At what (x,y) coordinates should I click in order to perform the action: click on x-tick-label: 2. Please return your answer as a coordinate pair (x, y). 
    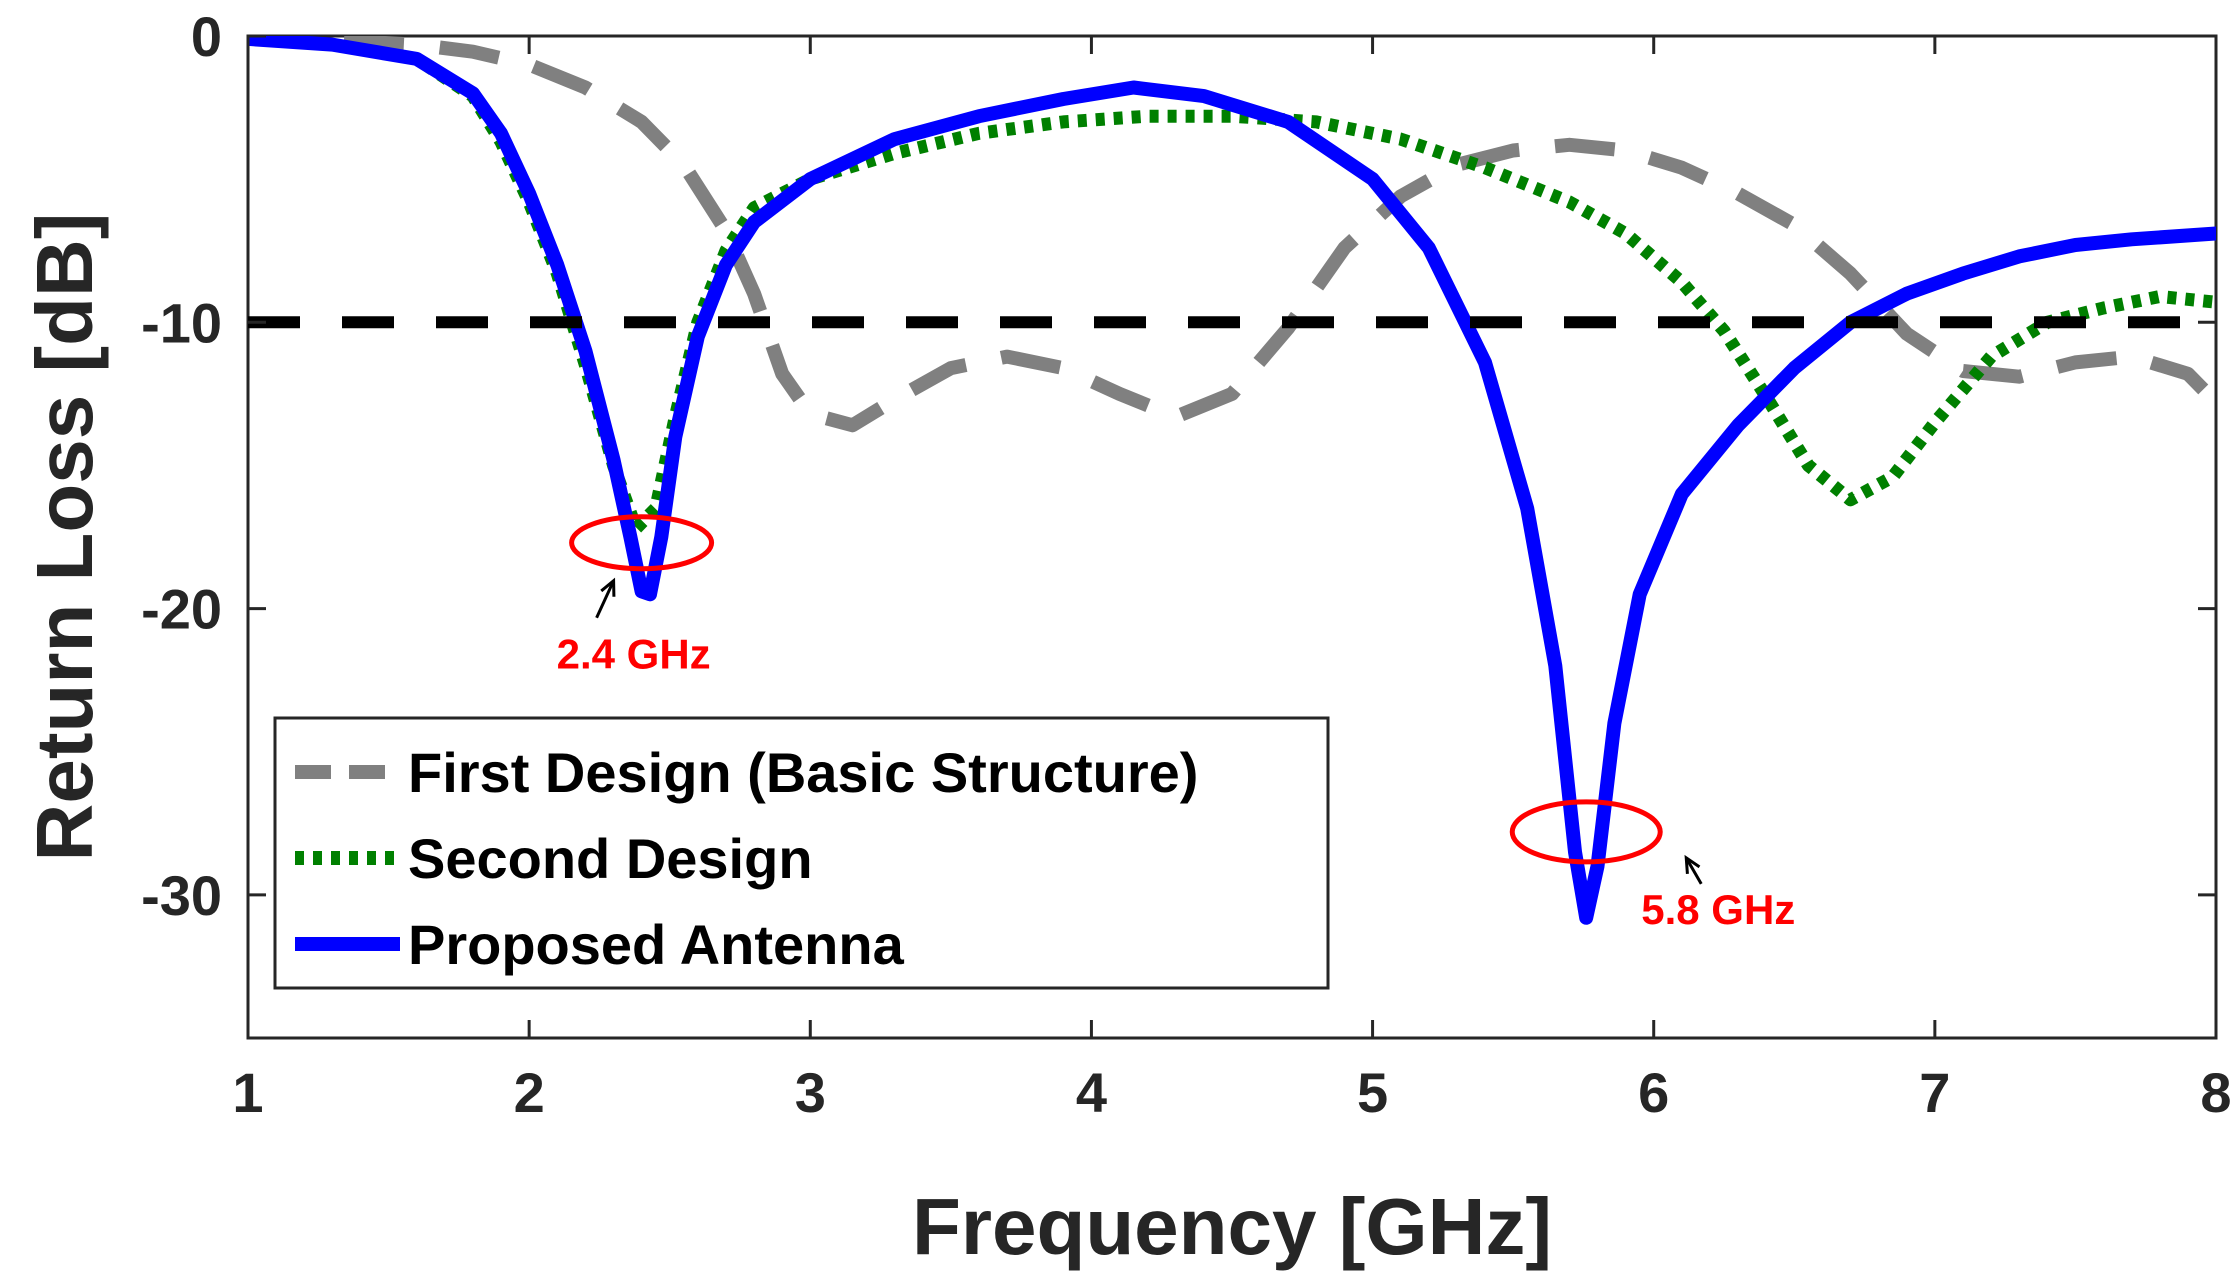
    Looking at the image, I should click on (529, 1092).